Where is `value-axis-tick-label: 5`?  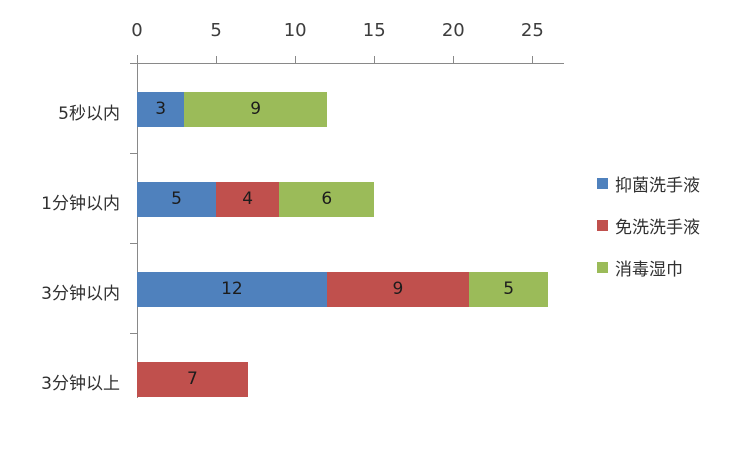 value-axis-tick-label: 5 is located at coordinates (216, 30).